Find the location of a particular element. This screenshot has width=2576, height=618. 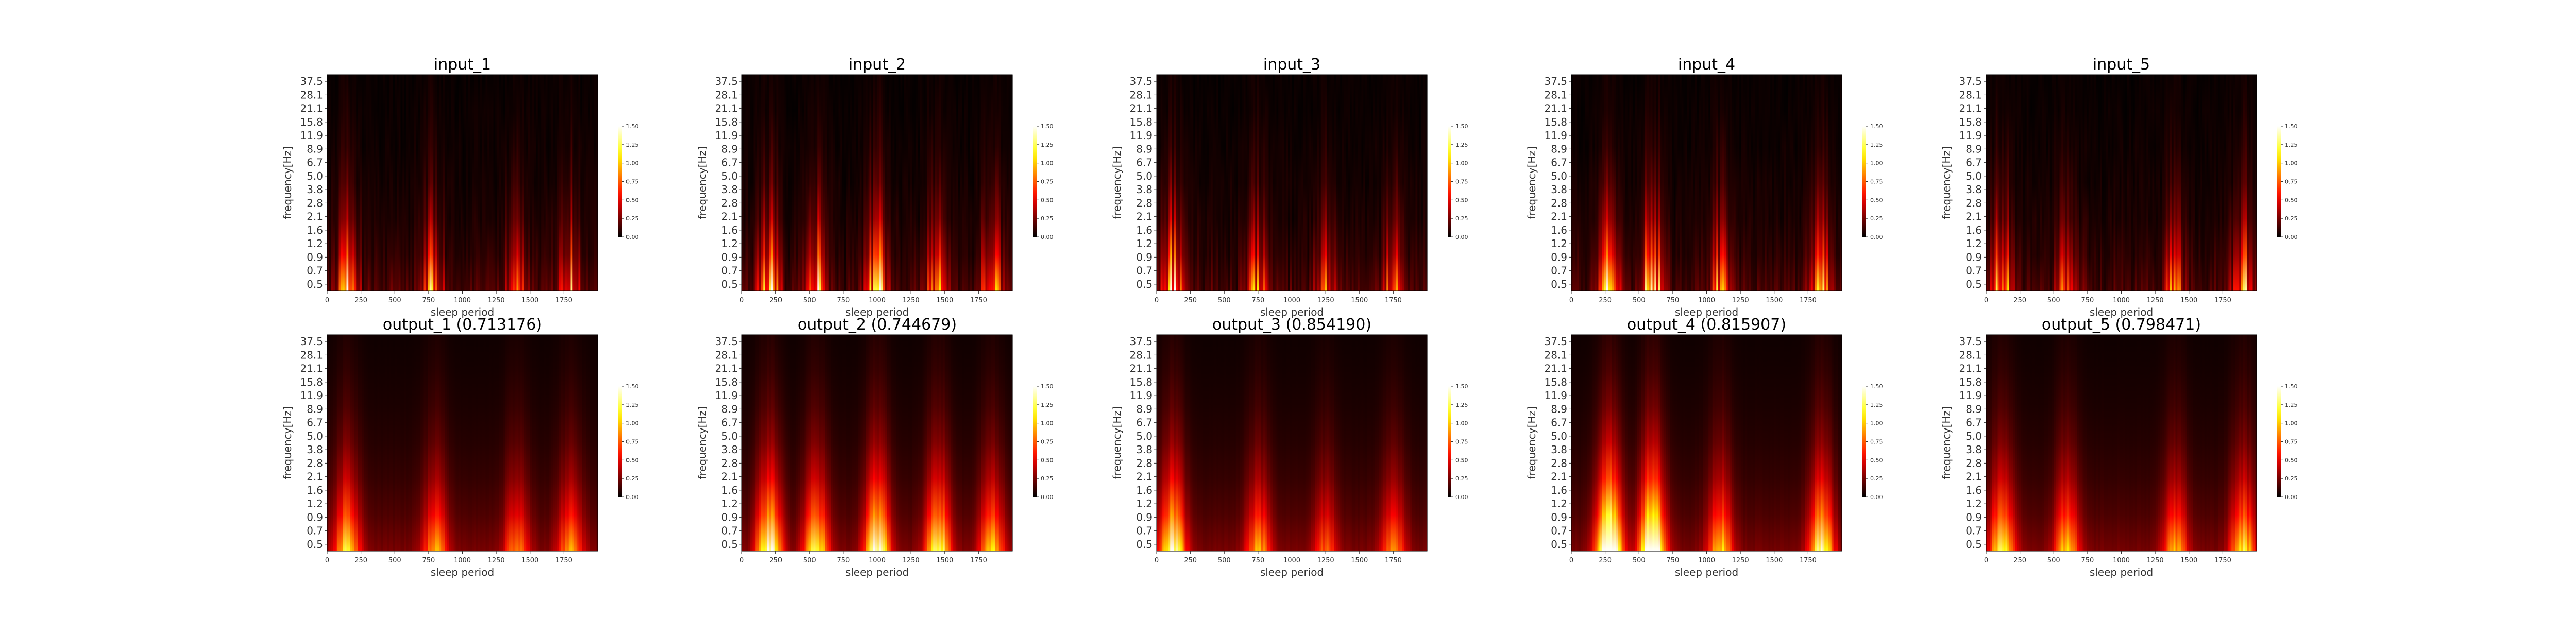

y-tick-label: 6.7 is located at coordinates (729, 423).